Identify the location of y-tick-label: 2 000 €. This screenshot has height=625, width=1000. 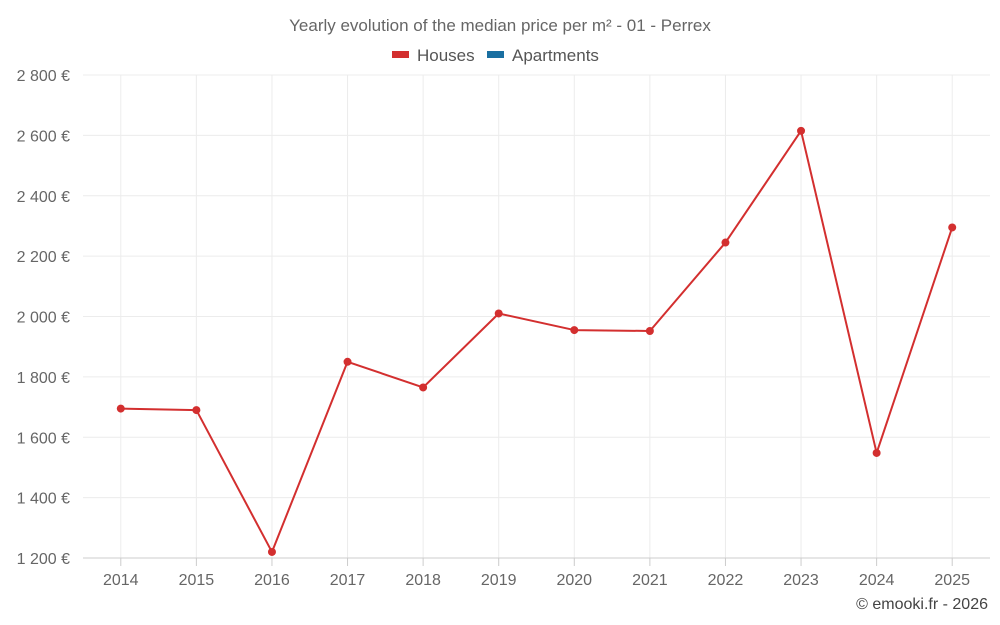
(43, 318).